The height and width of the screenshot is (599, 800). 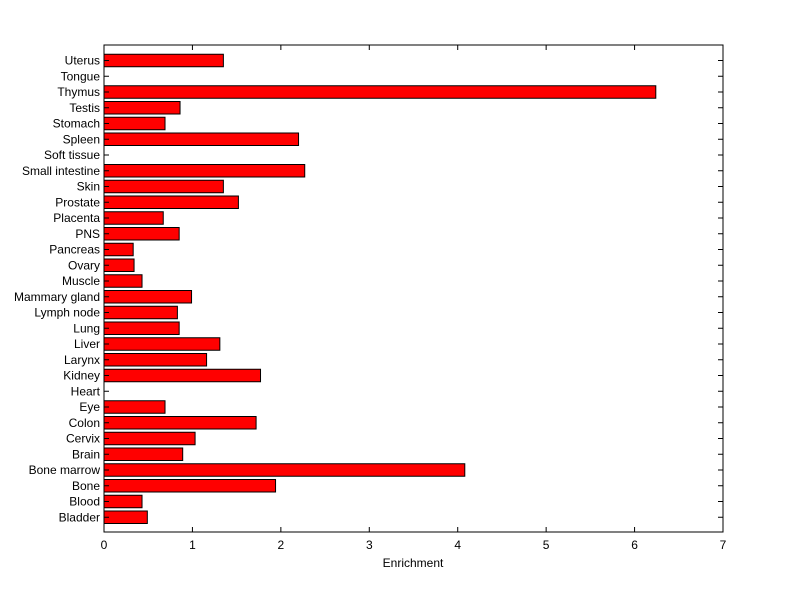 What do you see at coordinates (155, 360) in the screenshot?
I see `bar-larynx` at bounding box center [155, 360].